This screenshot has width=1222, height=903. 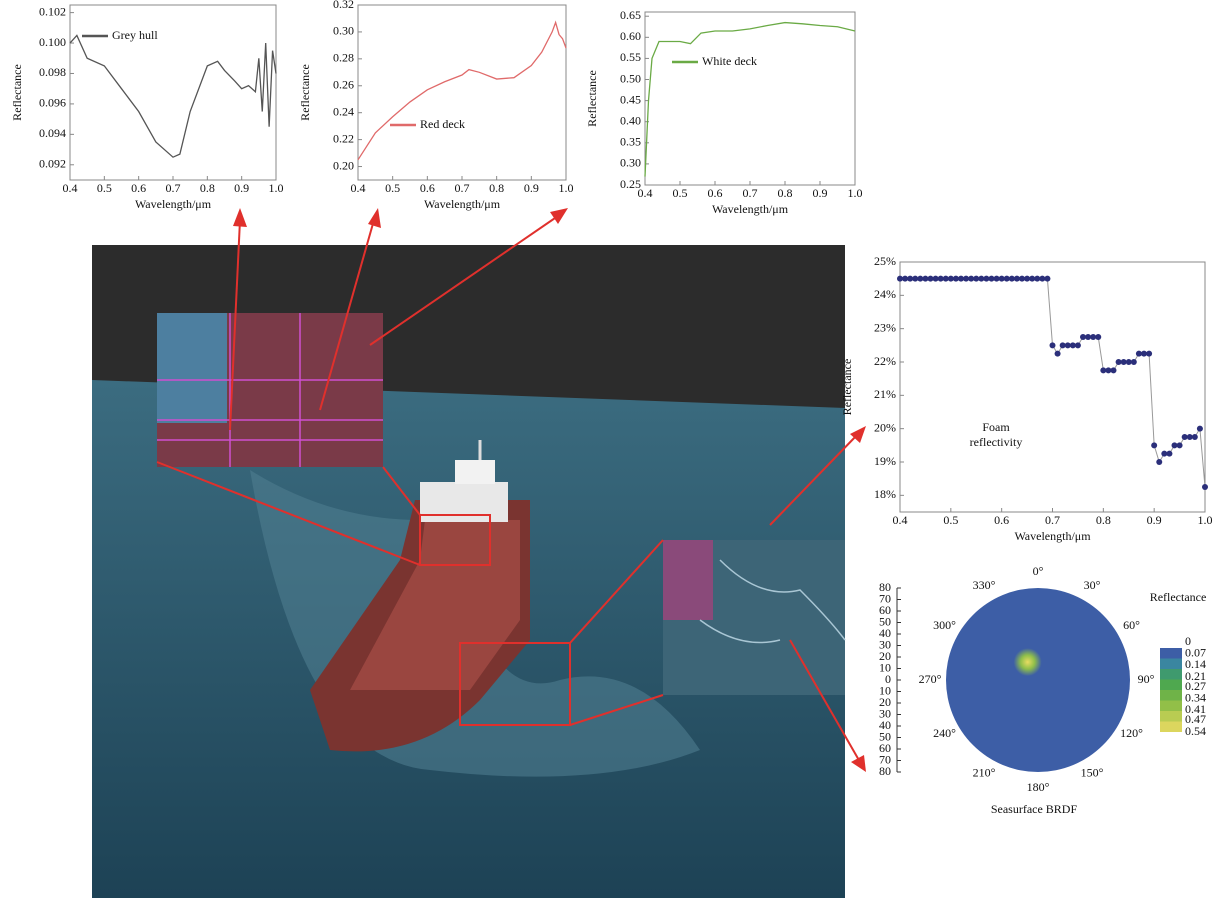 I want to click on y-tick-label: 0.40, so click(x=630, y=120).